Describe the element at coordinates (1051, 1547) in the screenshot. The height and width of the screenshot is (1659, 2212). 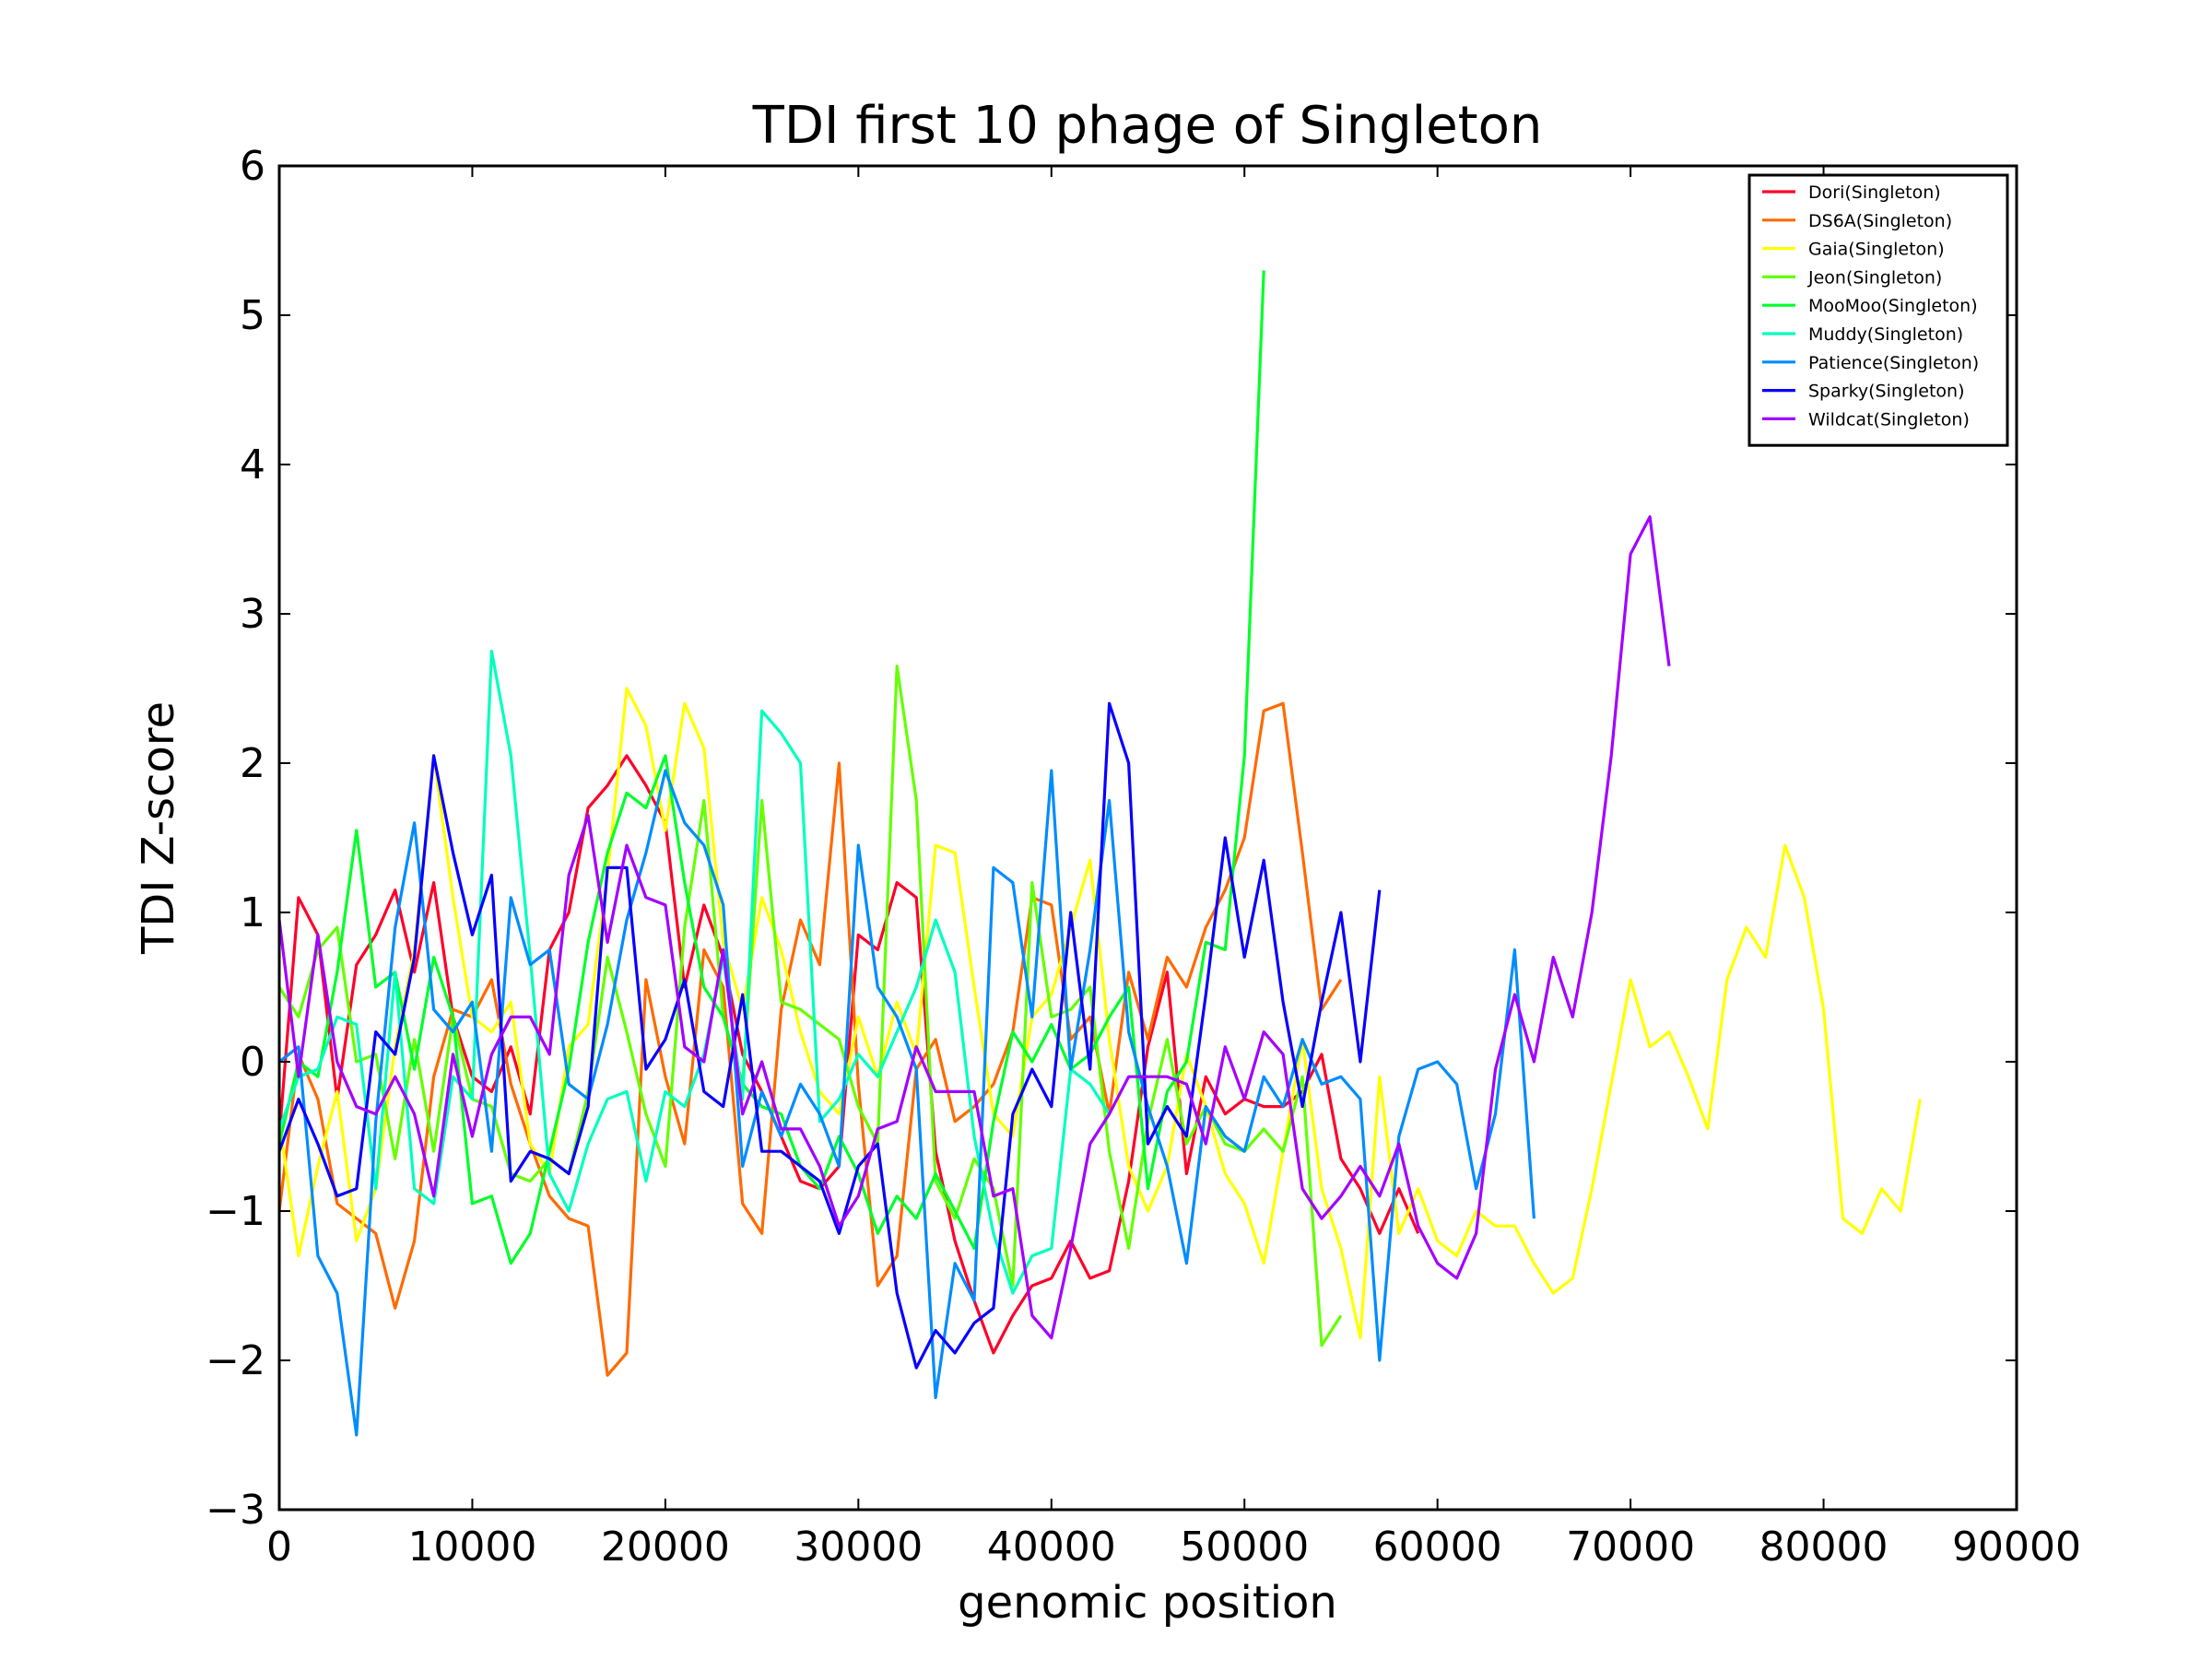
I see `x-tick-label: 40000` at that location.